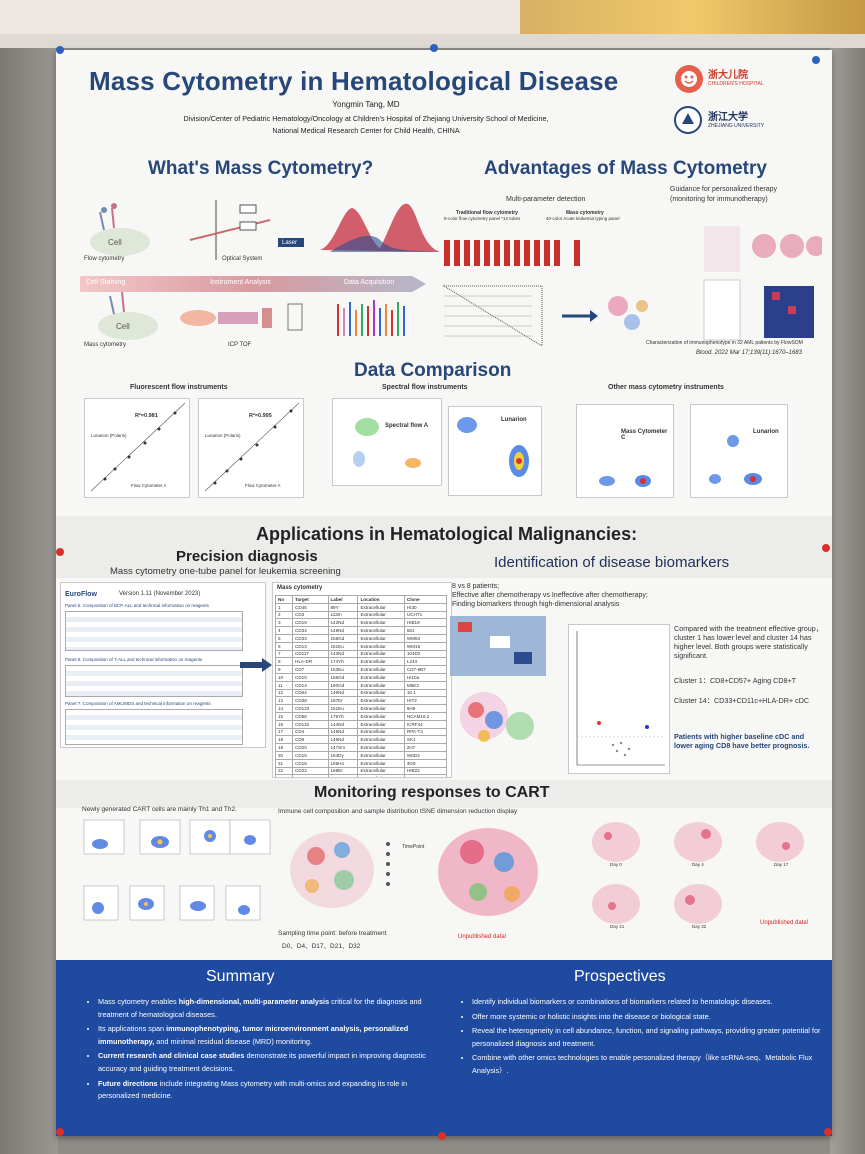  What do you see at coordinates (698, 873) in the screenshot?
I see `tsne-days` at bounding box center [698, 873].